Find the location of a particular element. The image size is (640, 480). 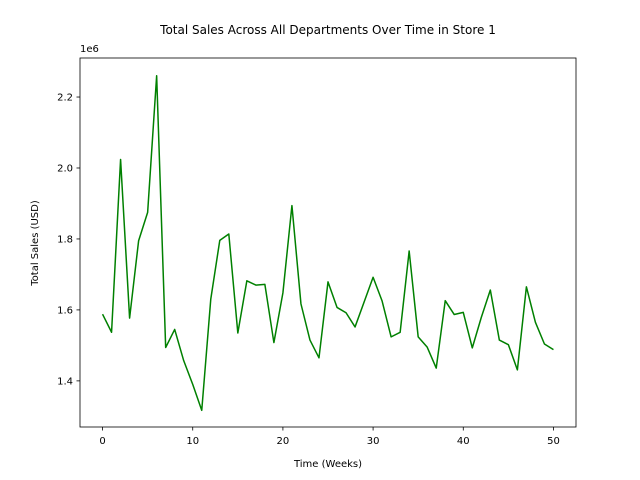

x-tick-label: 50 is located at coordinates (553, 441).